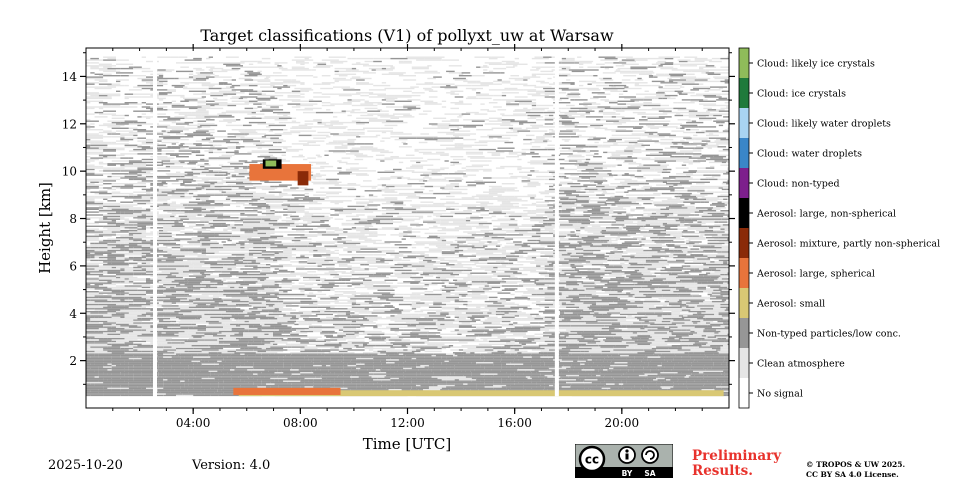 Image resolution: width=960 pixels, height=480 pixels. I want to click on y-tick-label-0: 2, so click(73, 361).